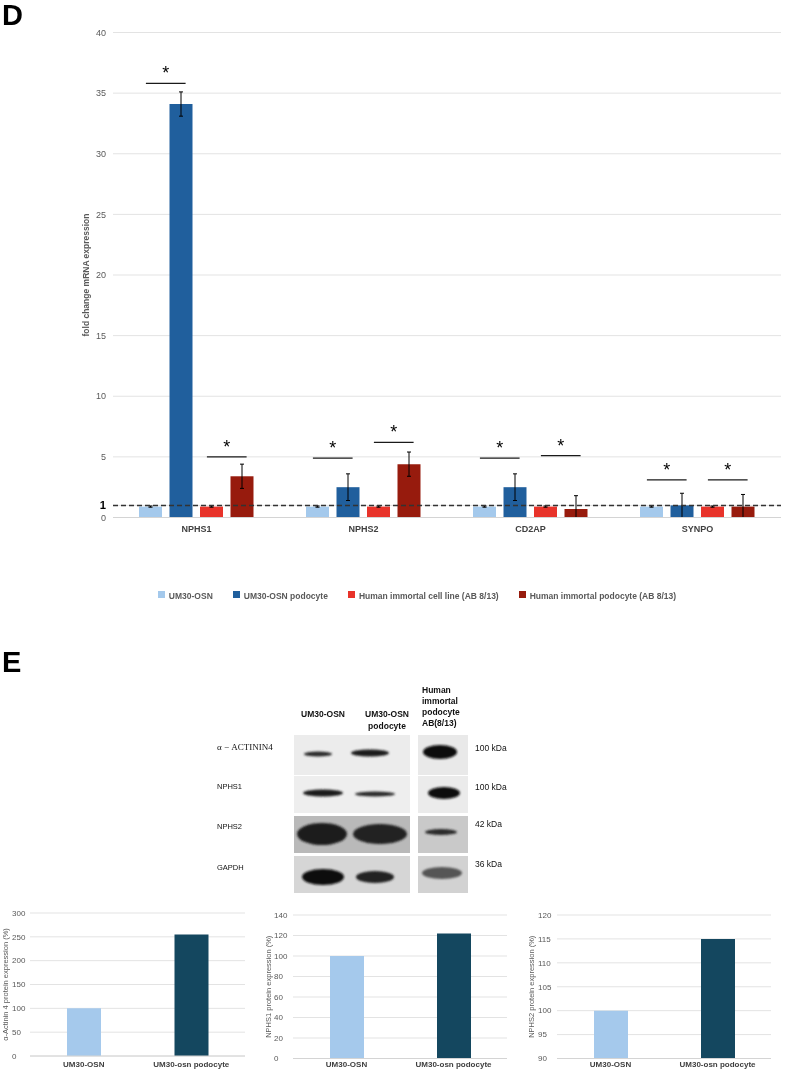  What do you see at coordinates (543, 1035) in the screenshot?
I see `y-tick-label: 95` at bounding box center [543, 1035].